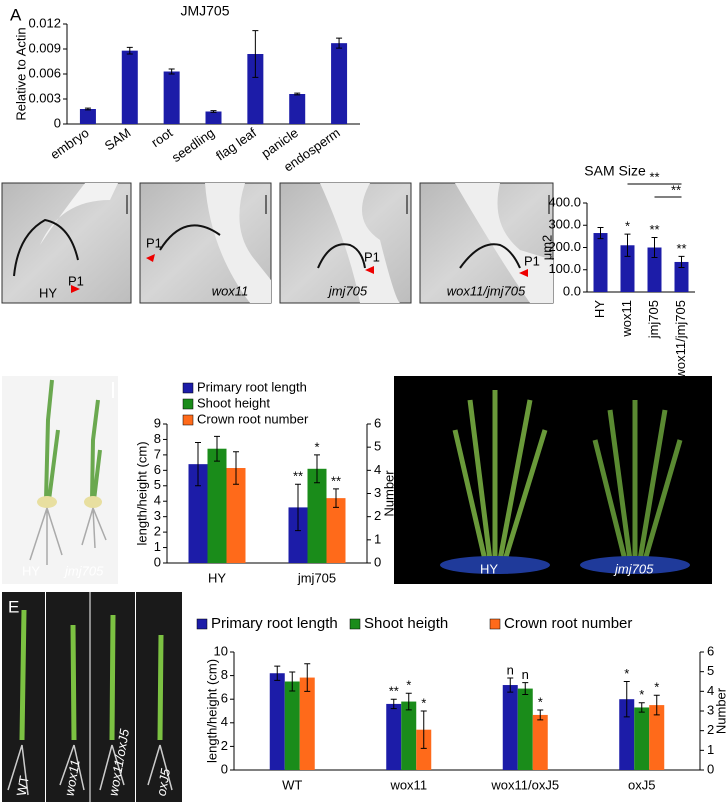  I want to click on legend-label: Shoot height, so click(233, 402).